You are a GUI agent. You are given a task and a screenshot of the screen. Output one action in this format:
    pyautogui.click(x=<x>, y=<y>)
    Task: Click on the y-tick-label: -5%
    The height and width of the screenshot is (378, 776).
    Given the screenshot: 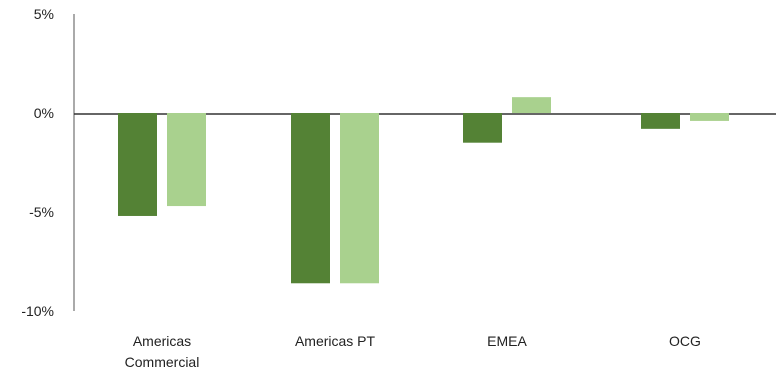 What is the action you would take?
    pyautogui.click(x=41, y=212)
    